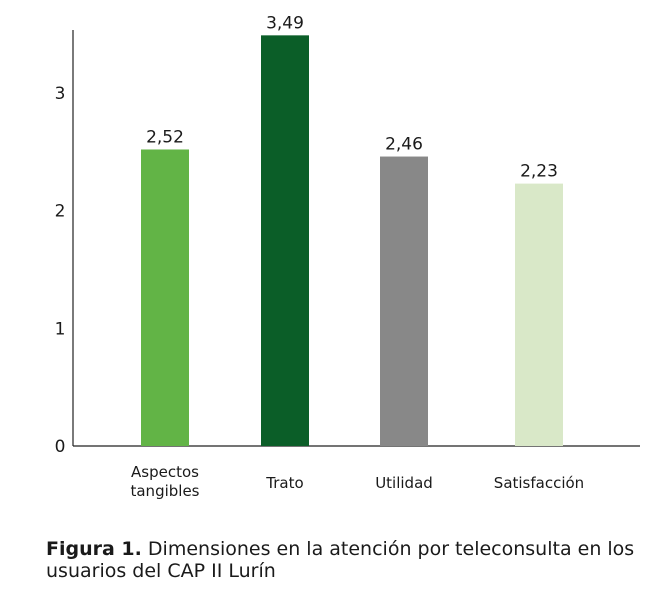  What do you see at coordinates (164, 481) in the screenshot?
I see `x-tick-label: Aspectos tangibles` at bounding box center [164, 481].